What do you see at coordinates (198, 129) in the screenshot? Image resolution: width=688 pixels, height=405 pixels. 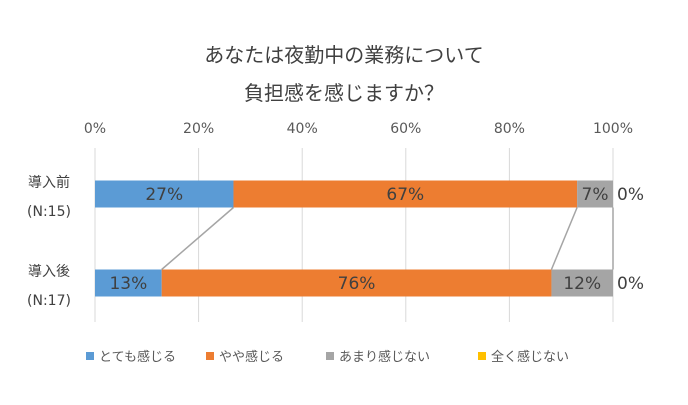 I see `x-tick-label: 20%` at bounding box center [198, 129].